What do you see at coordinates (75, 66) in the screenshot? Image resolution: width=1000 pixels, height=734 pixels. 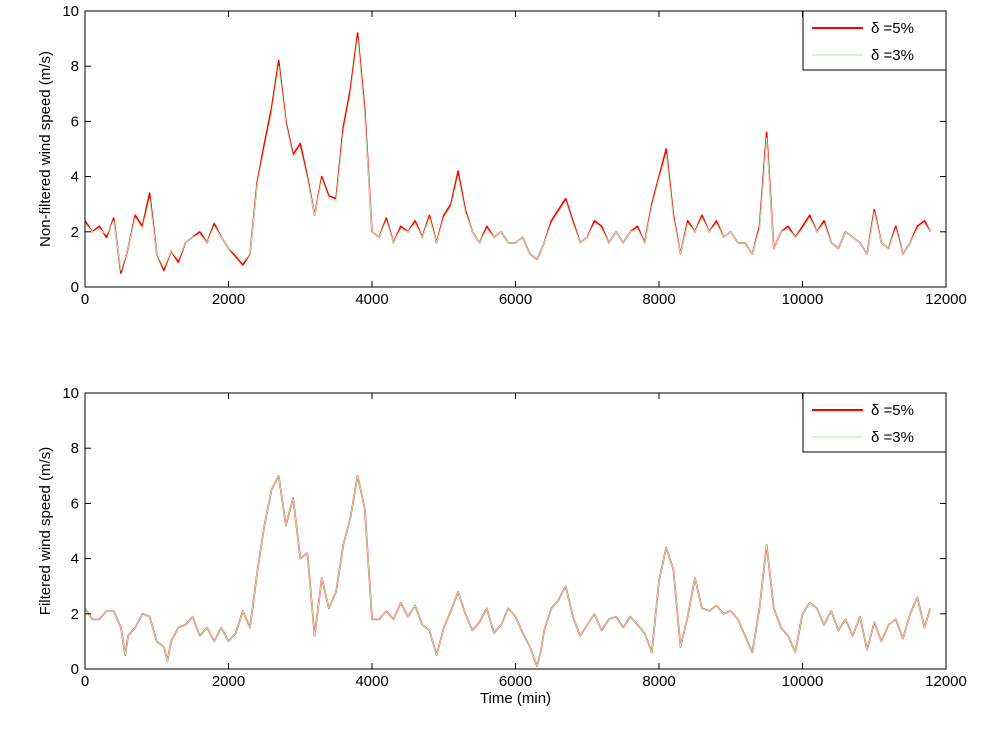 I see `top-plot-y-tick-label: 8` at bounding box center [75, 66].